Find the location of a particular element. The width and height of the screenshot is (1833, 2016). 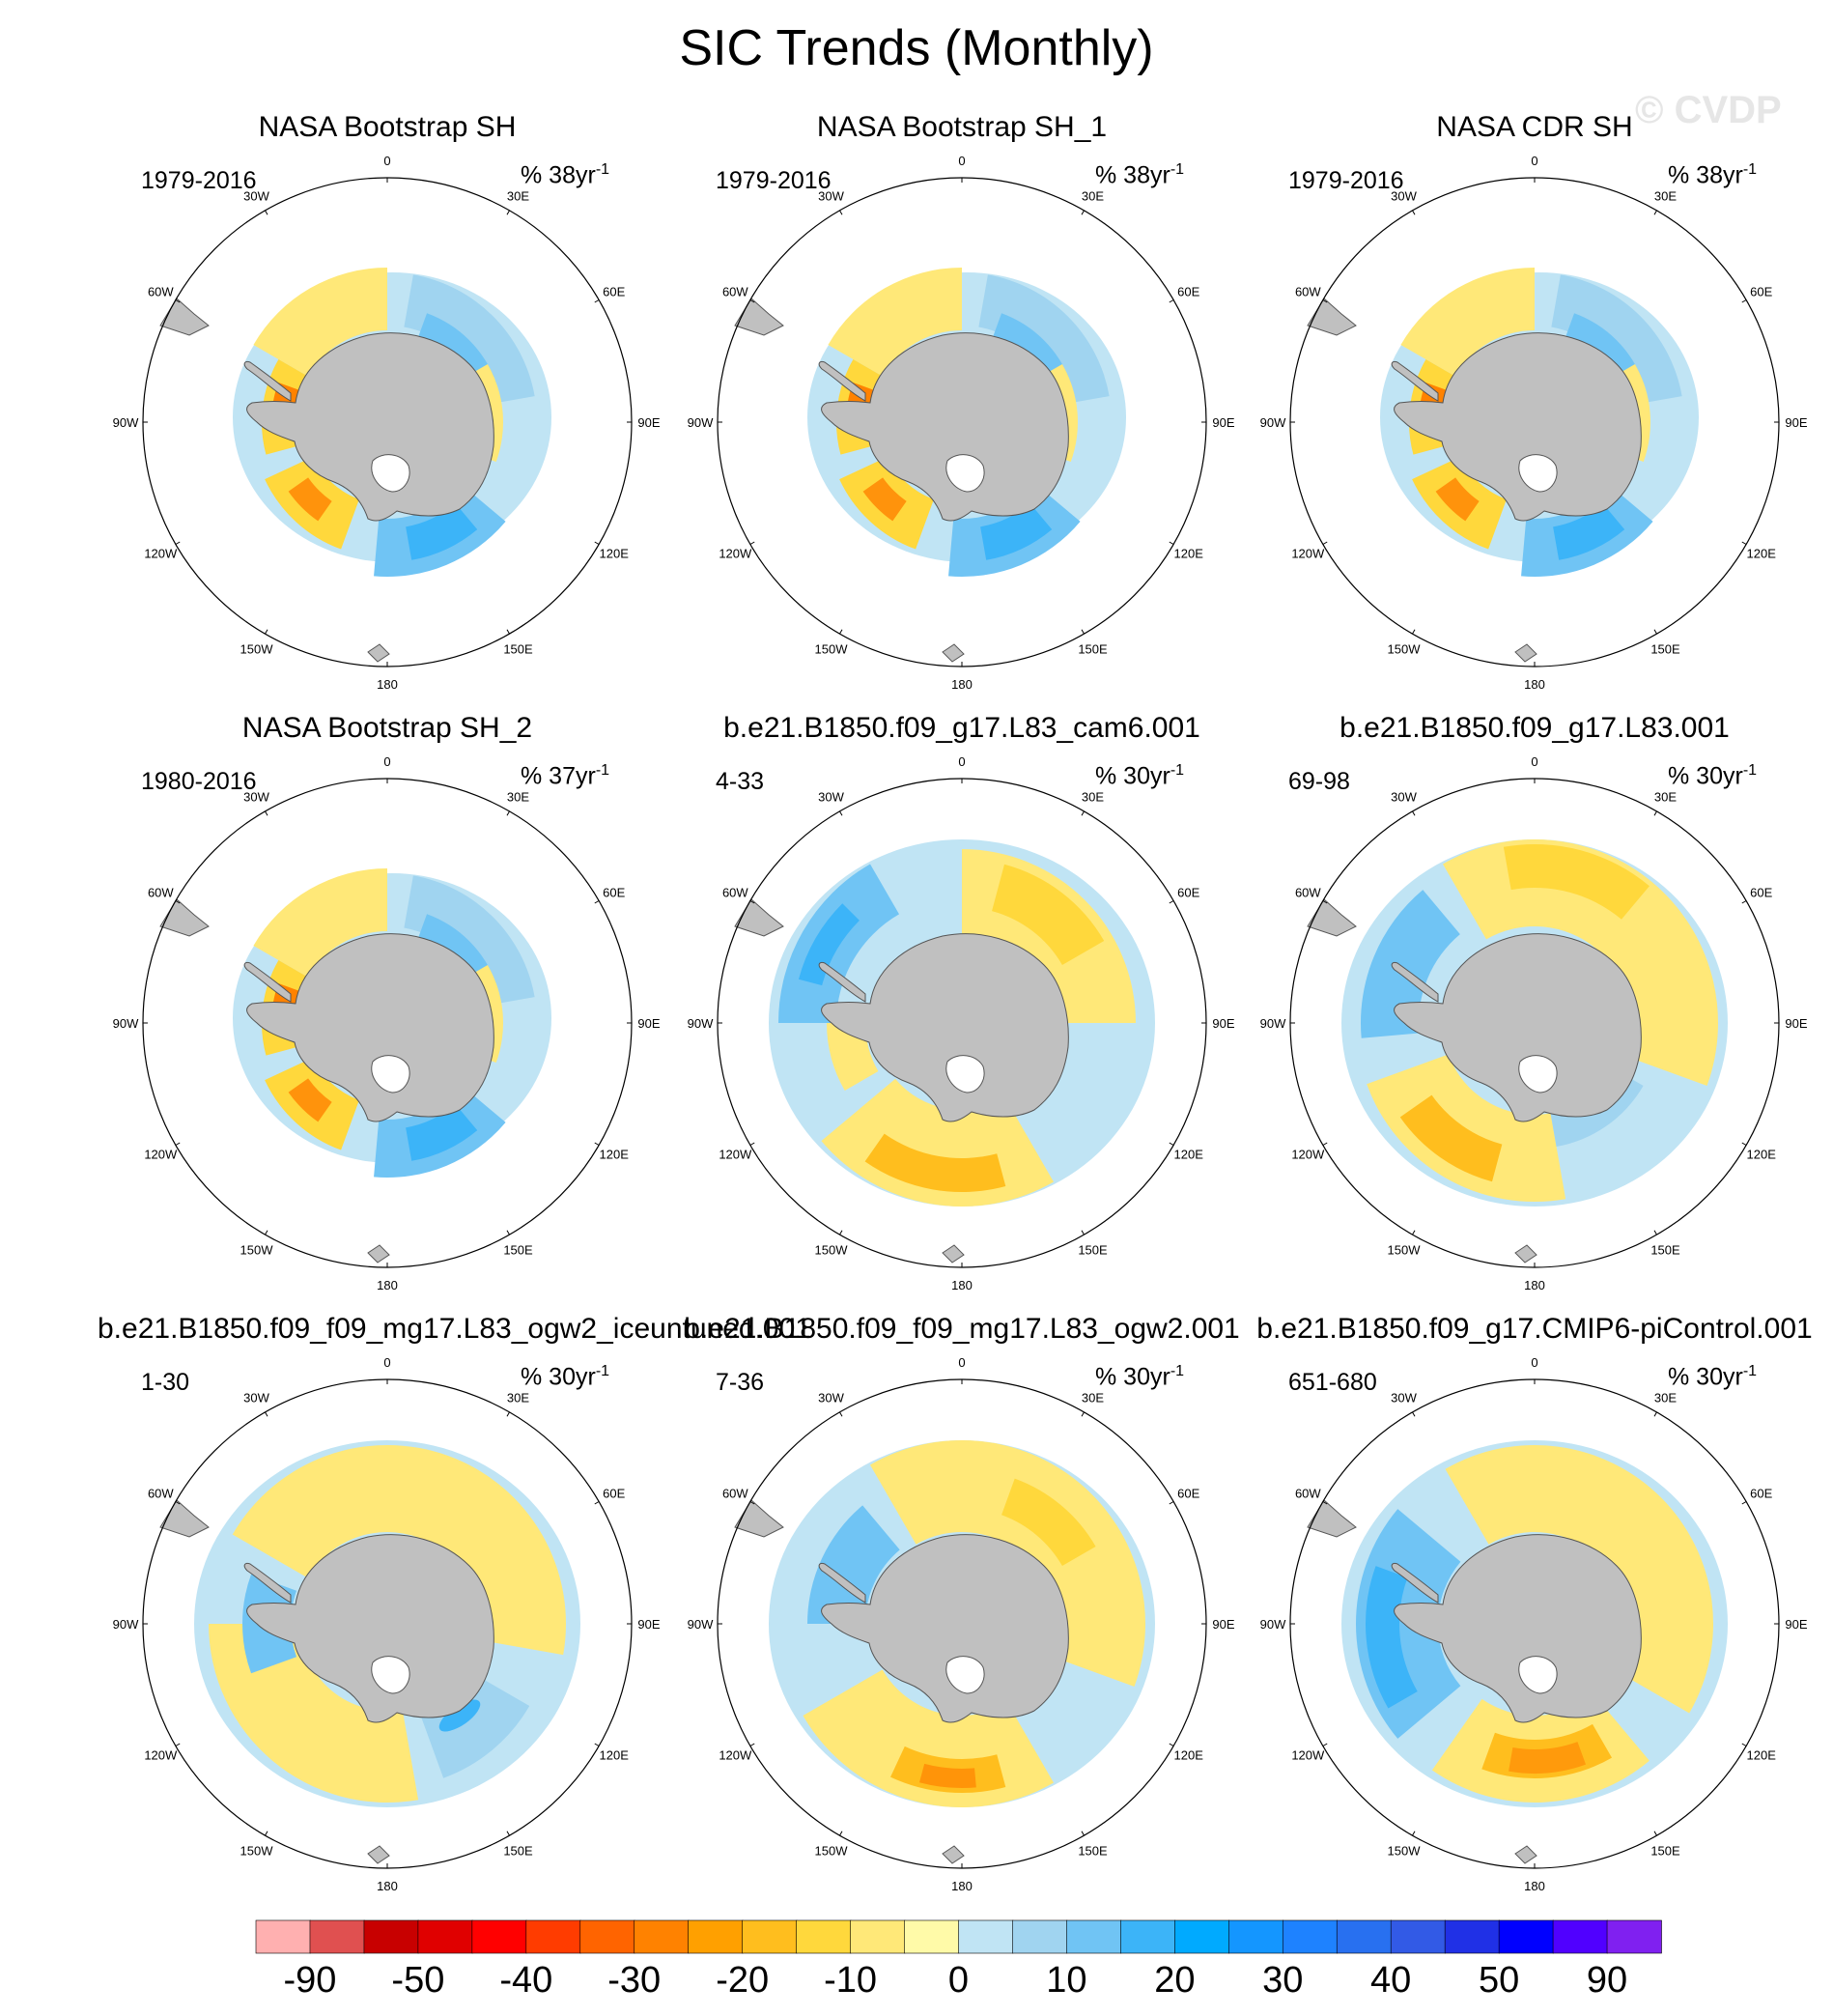

panel-title: b.e21.B1850.f09_g17.CMIP6-piControl.001 is located at coordinates (1534, 1329).